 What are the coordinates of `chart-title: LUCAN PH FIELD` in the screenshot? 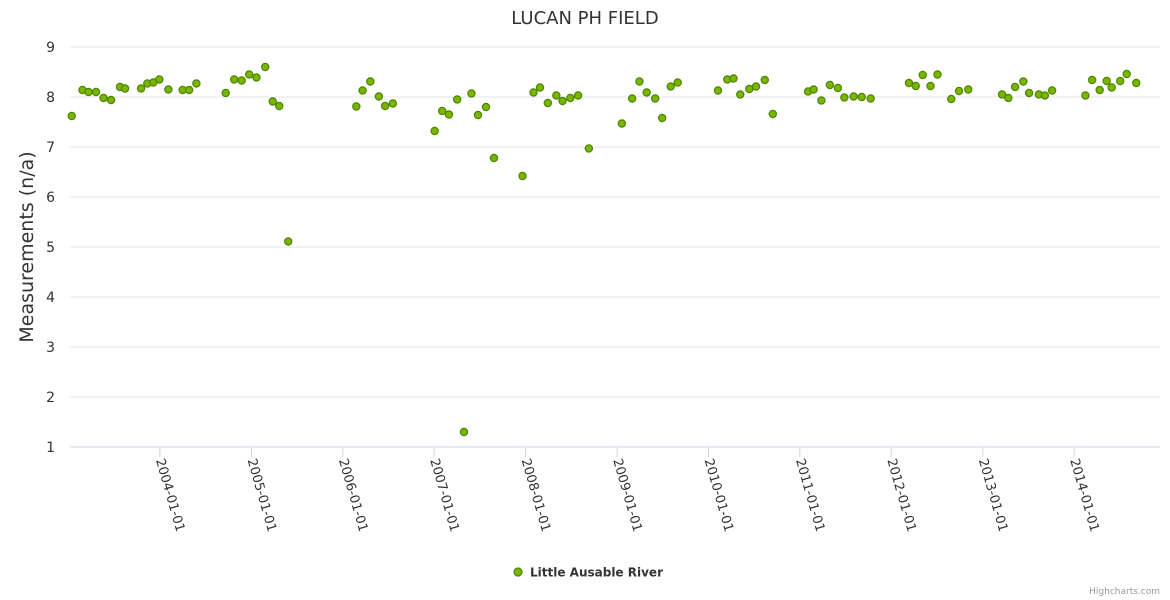 It's located at (584, 18).